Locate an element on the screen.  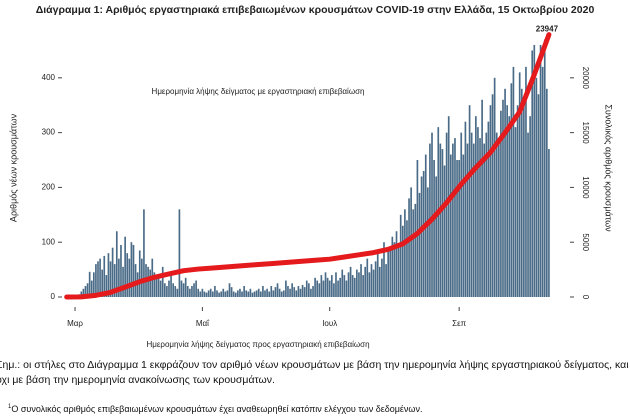
y2-tick-label: 0 is located at coordinates (585, 297).